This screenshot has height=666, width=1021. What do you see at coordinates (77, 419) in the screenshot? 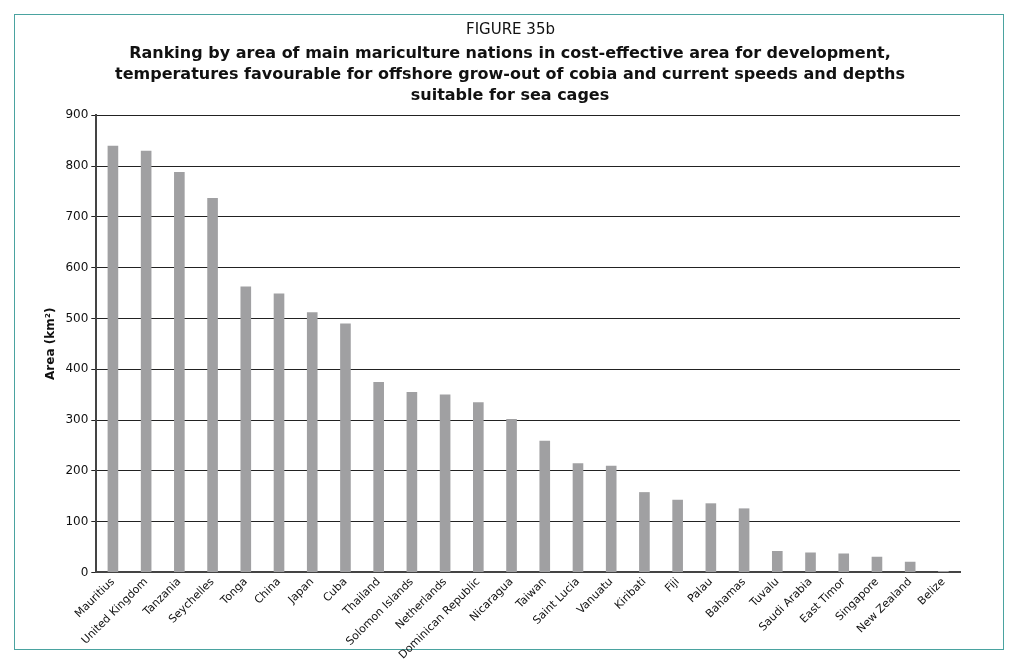
I see `y-tick-label: 300` at bounding box center [77, 419].